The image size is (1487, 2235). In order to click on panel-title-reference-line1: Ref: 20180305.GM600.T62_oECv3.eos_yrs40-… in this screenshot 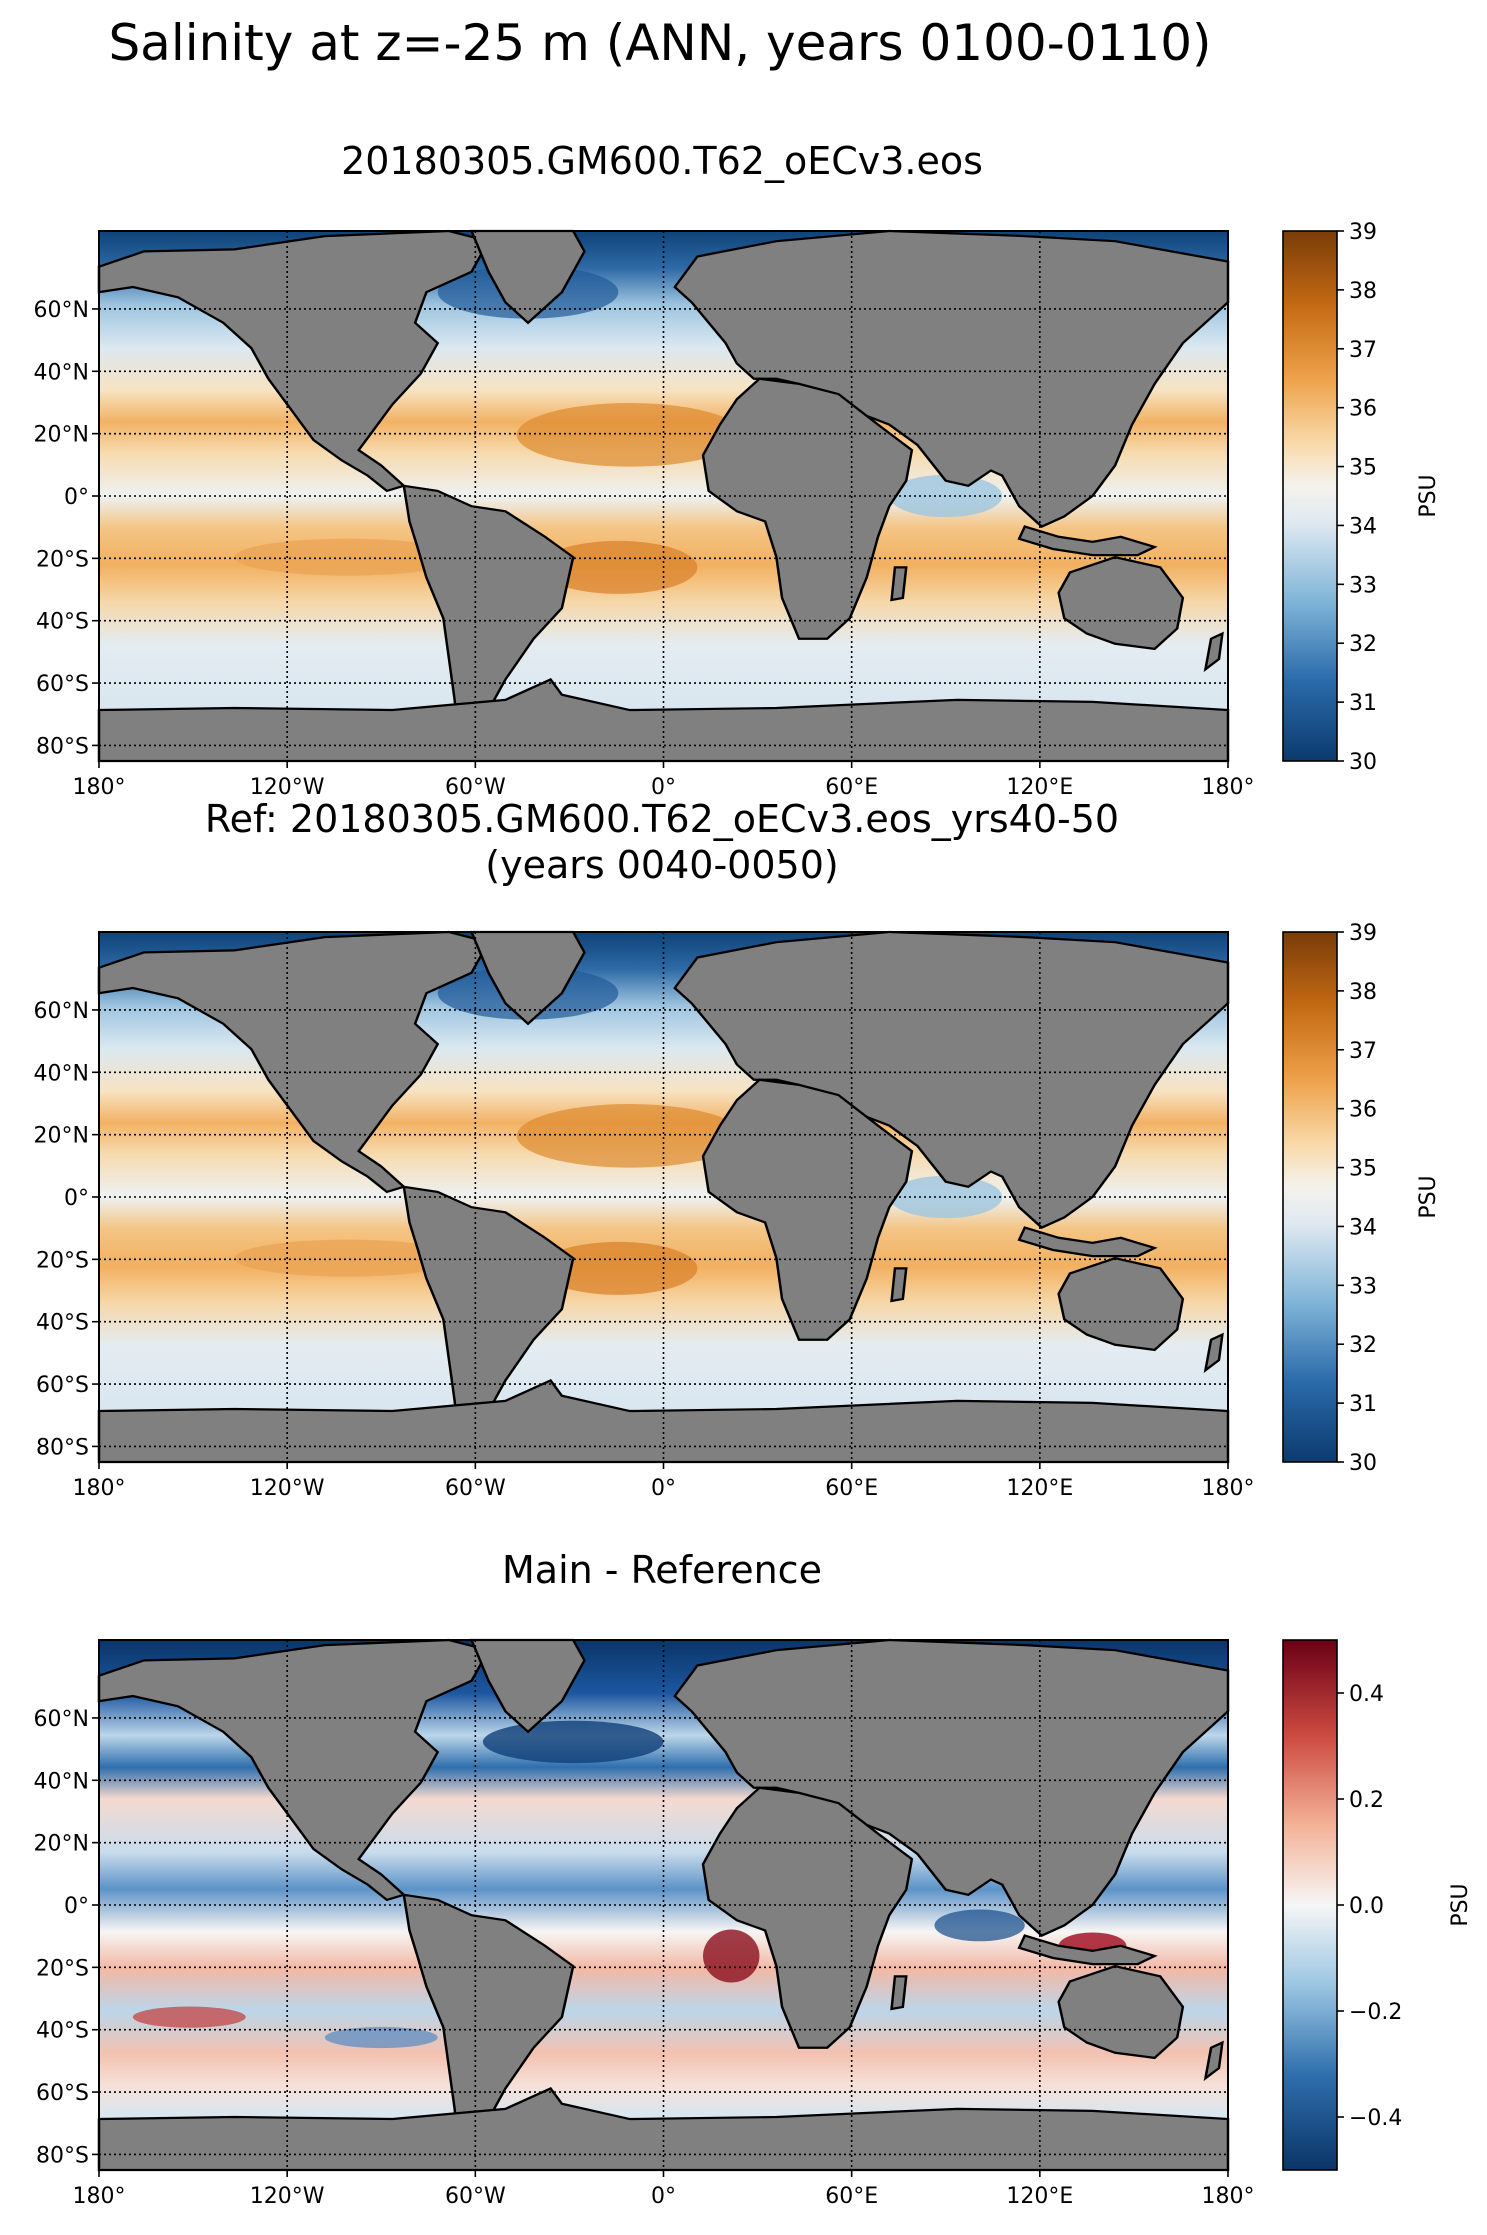, I will do `click(662, 819)`.